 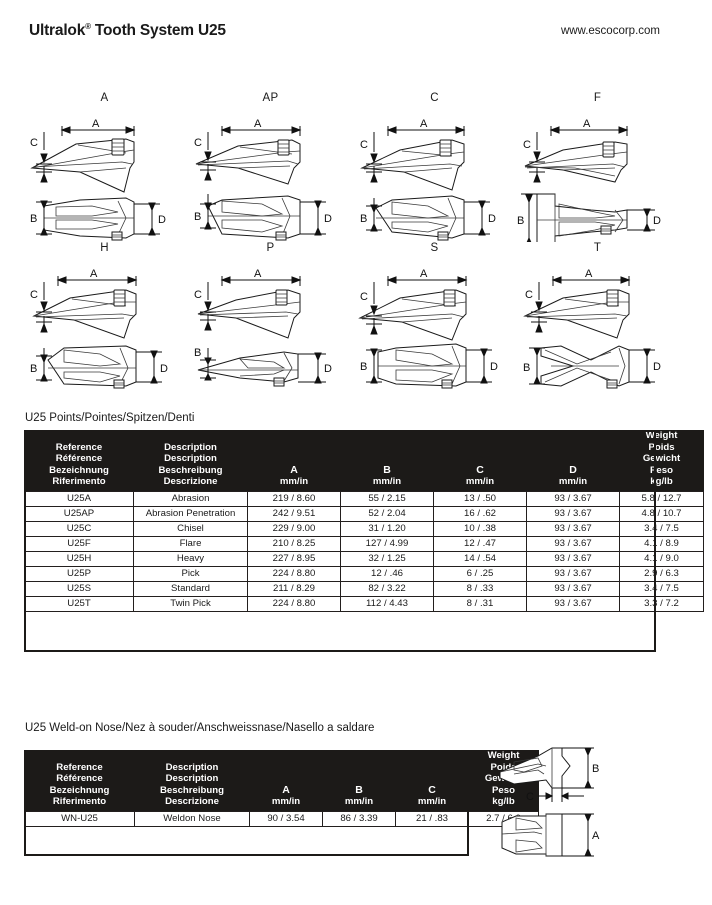 I want to click on hdr-wt-de: Gewicht, so click(x=661, y=459).